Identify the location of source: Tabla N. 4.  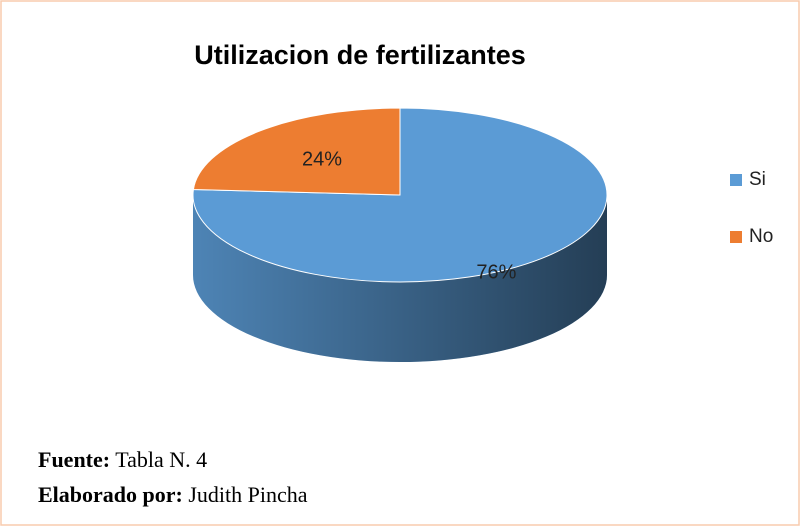
(161, 459).